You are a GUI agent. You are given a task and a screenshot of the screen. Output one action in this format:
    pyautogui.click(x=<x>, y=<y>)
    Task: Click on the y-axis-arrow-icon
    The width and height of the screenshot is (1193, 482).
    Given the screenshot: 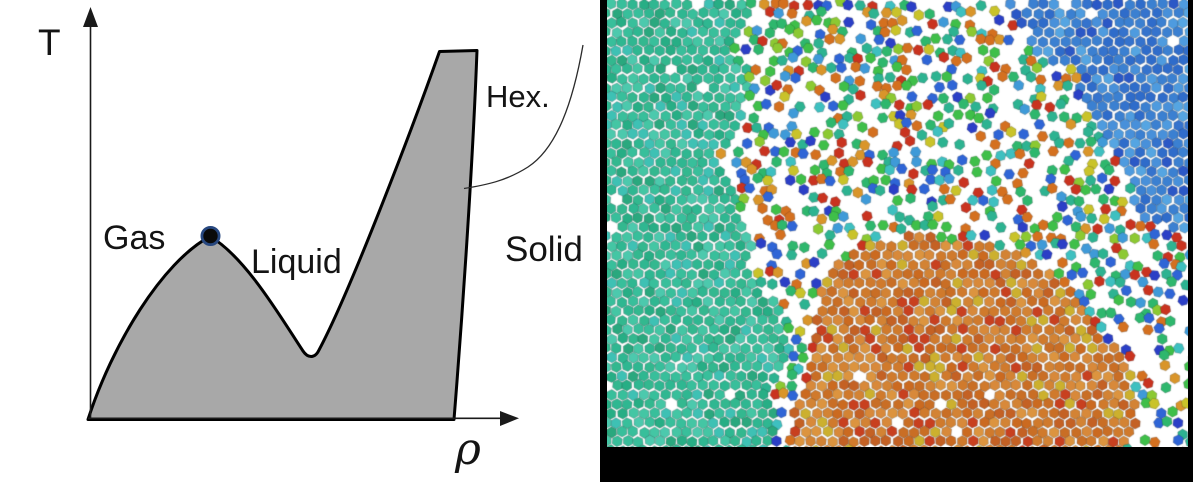 What is the action you would take?
    pyautogui.click(x=90, y=17)
    